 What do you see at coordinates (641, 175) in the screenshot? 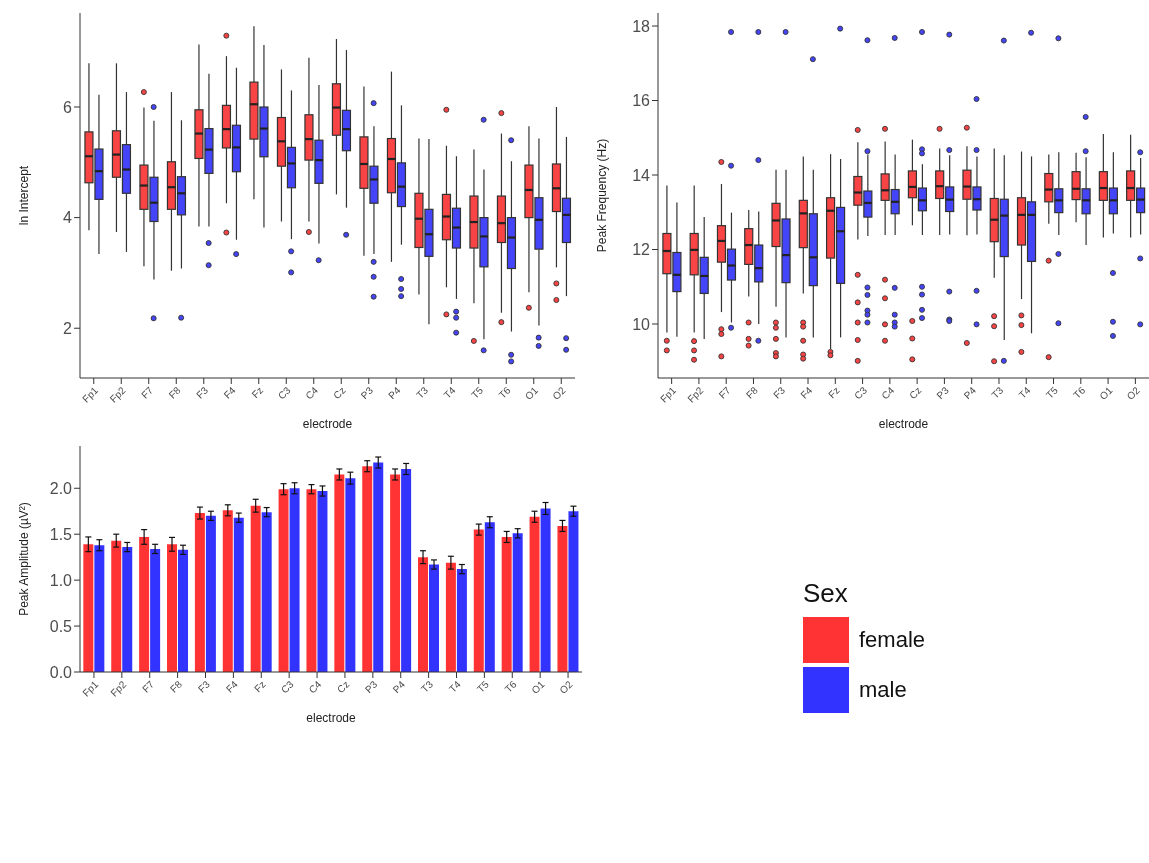
I see `y-tick-label: 14` at bounding box center [641, 175].